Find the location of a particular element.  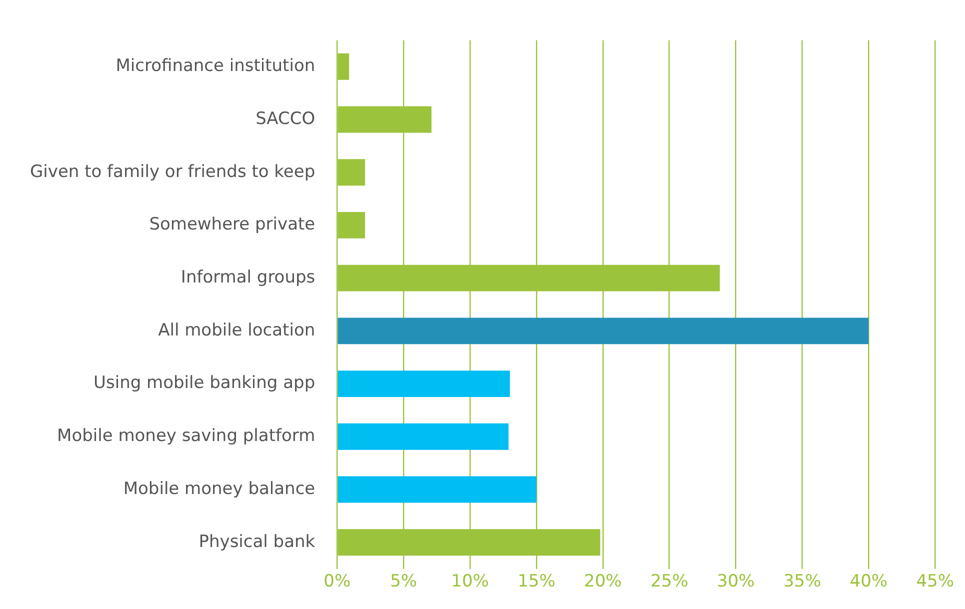

y-tick-label: Microfinance institution is located at coordinates (216, 66).